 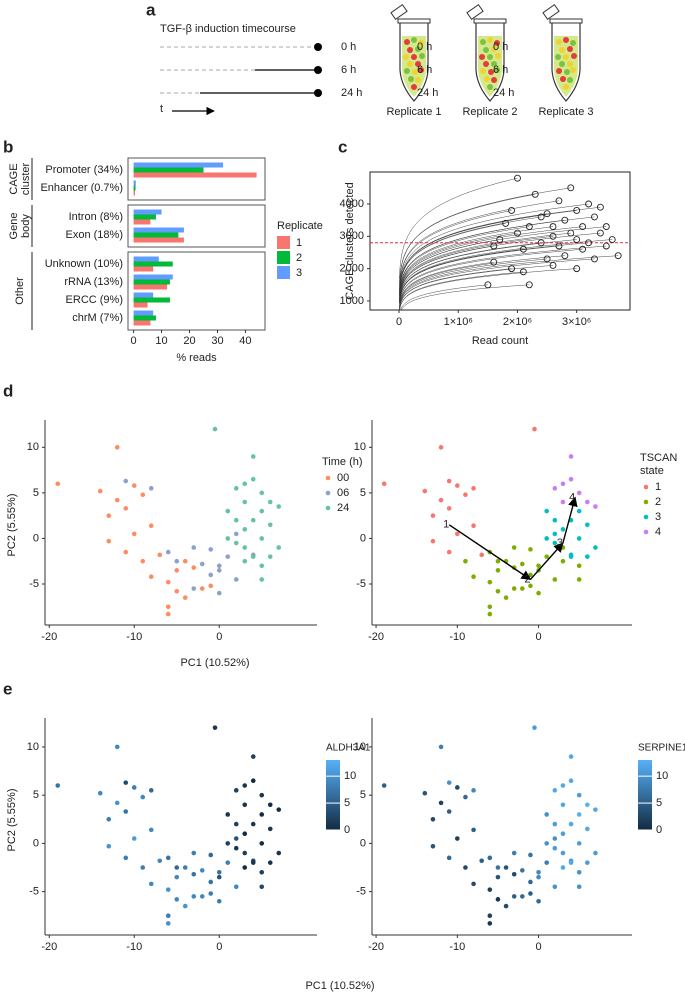 What do you see at coordinates (661, 748) in the screenshot?
I see `colorbar-title: SERPINE1` at bounding box center [661, 748].